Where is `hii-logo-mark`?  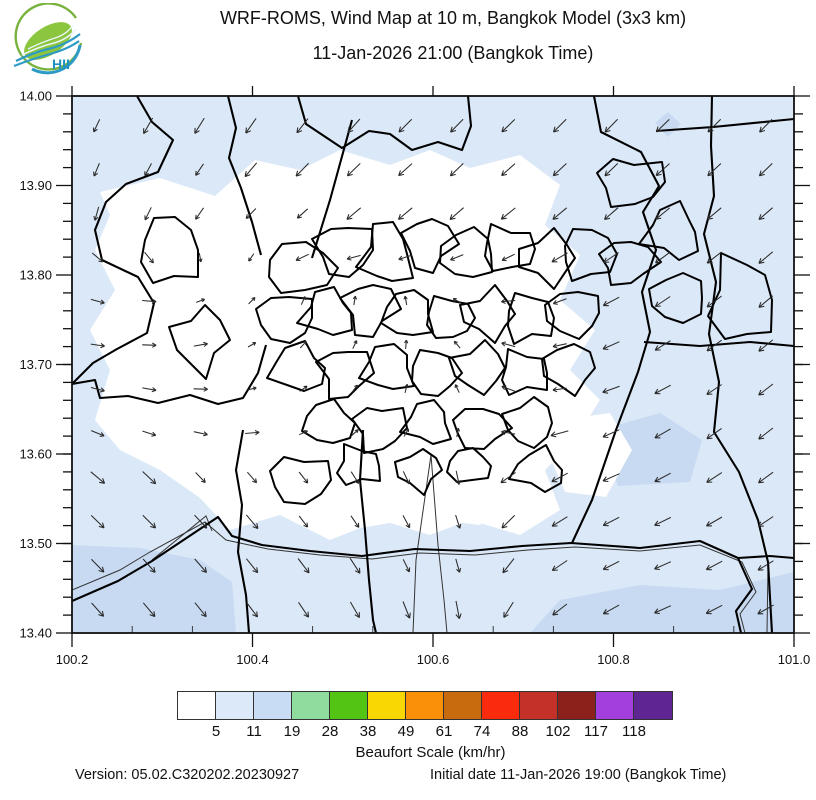
hii-logo-mark is located at coordinates (48, 39).